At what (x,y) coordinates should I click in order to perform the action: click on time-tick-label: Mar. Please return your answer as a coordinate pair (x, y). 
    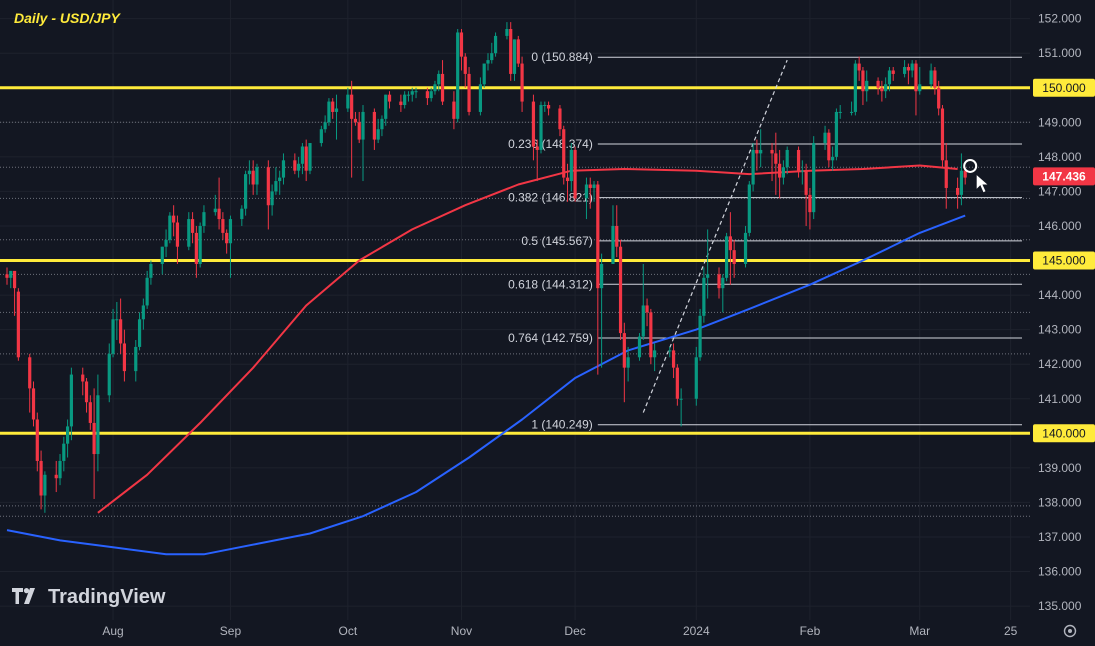
    Looking at the image, I should click on (919, 631).